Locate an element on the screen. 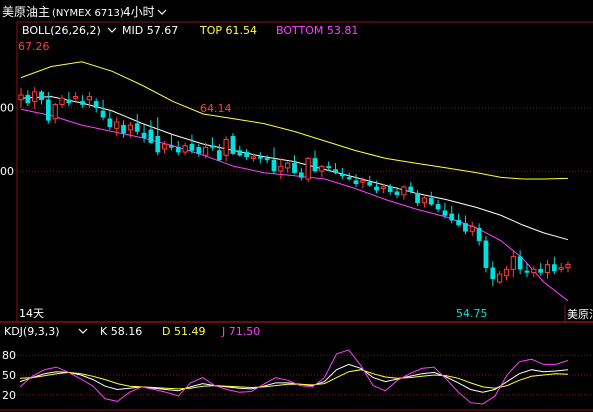 The height and width of the screenshot is (412, 593). kdj-lines is located at coordinates (294, 377).